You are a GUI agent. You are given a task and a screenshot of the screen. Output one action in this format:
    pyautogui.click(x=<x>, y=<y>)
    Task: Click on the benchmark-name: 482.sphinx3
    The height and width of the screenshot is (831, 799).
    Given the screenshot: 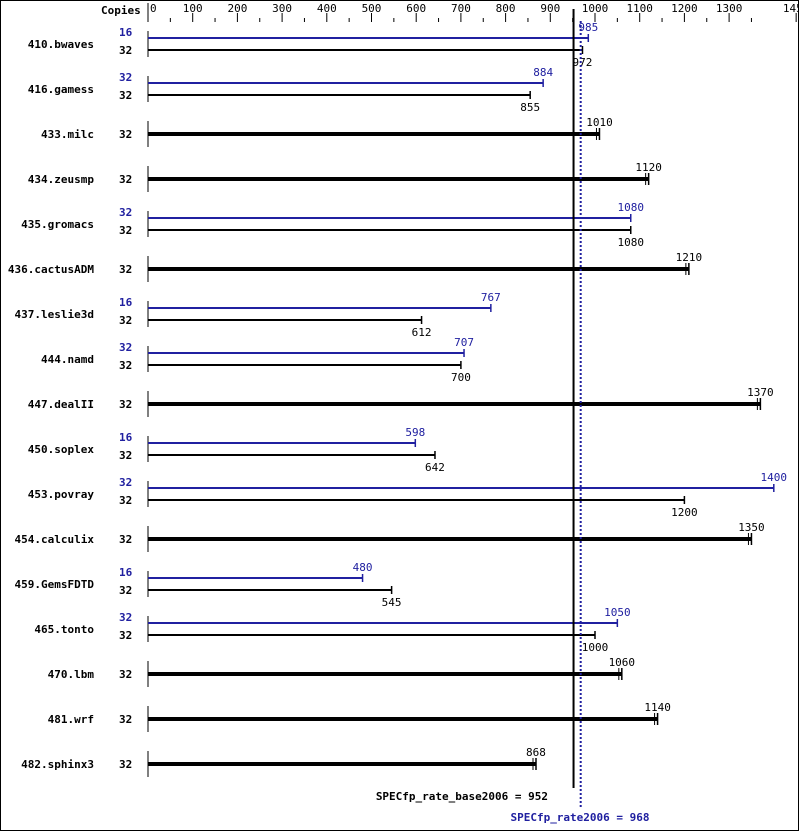 What is the action you would take?
    pyautogui.click(x=57, y=764)
    